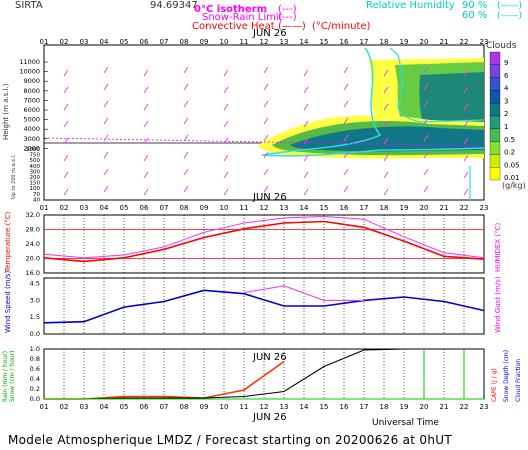  I want to click on y-tick-label: 0.8, so click(35, 359).